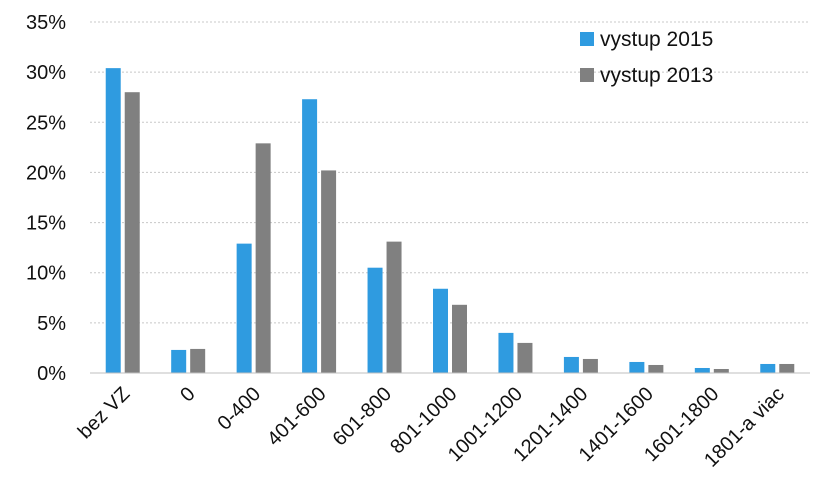  Describe the element at coordinates (51, 324) in the screenshot. I see `y-tick-label: 5%` at that location.